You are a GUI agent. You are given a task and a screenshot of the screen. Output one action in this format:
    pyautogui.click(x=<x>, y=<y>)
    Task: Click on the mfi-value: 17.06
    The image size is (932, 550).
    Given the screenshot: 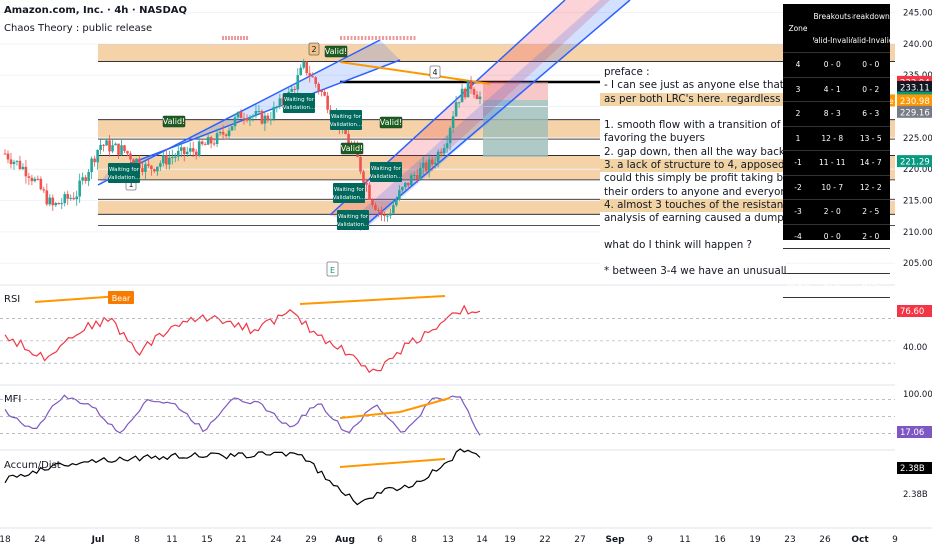 What is the action you would take?
    pyautogui.click(x=912, y=433)
    